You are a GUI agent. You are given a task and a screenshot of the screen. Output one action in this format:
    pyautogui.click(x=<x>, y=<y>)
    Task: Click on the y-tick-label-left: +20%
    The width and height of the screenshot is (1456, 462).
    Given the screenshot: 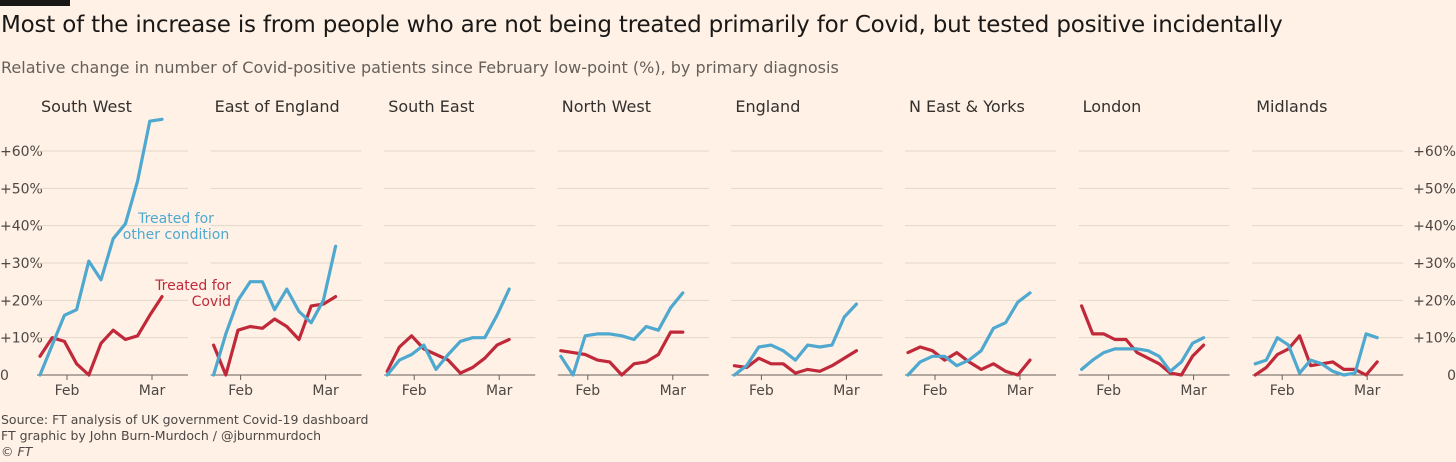 What is the action you would take?
    pyautogui.click(x=21, y=301)
    